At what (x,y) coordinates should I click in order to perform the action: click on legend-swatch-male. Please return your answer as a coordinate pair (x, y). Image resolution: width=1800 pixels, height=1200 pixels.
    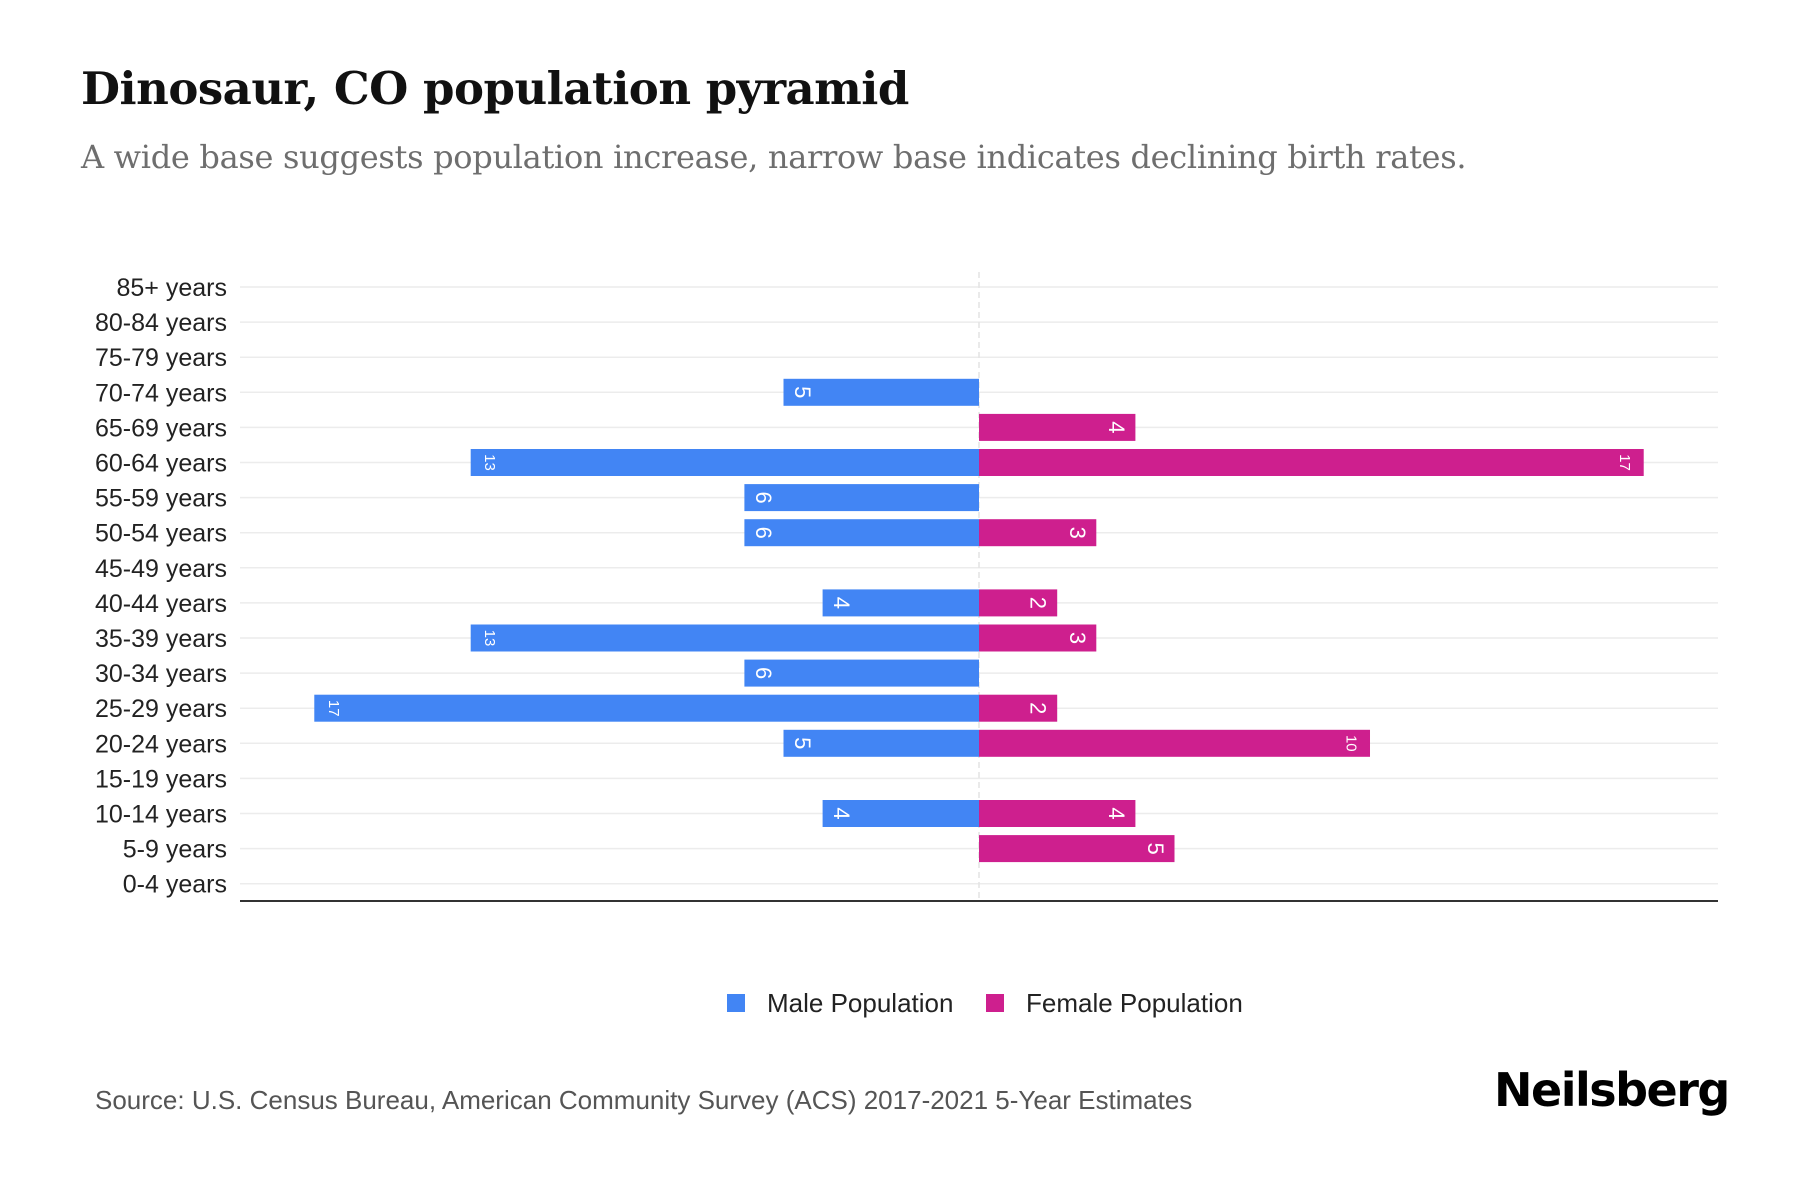
    Looking at the image, I should click on (736, 1003).